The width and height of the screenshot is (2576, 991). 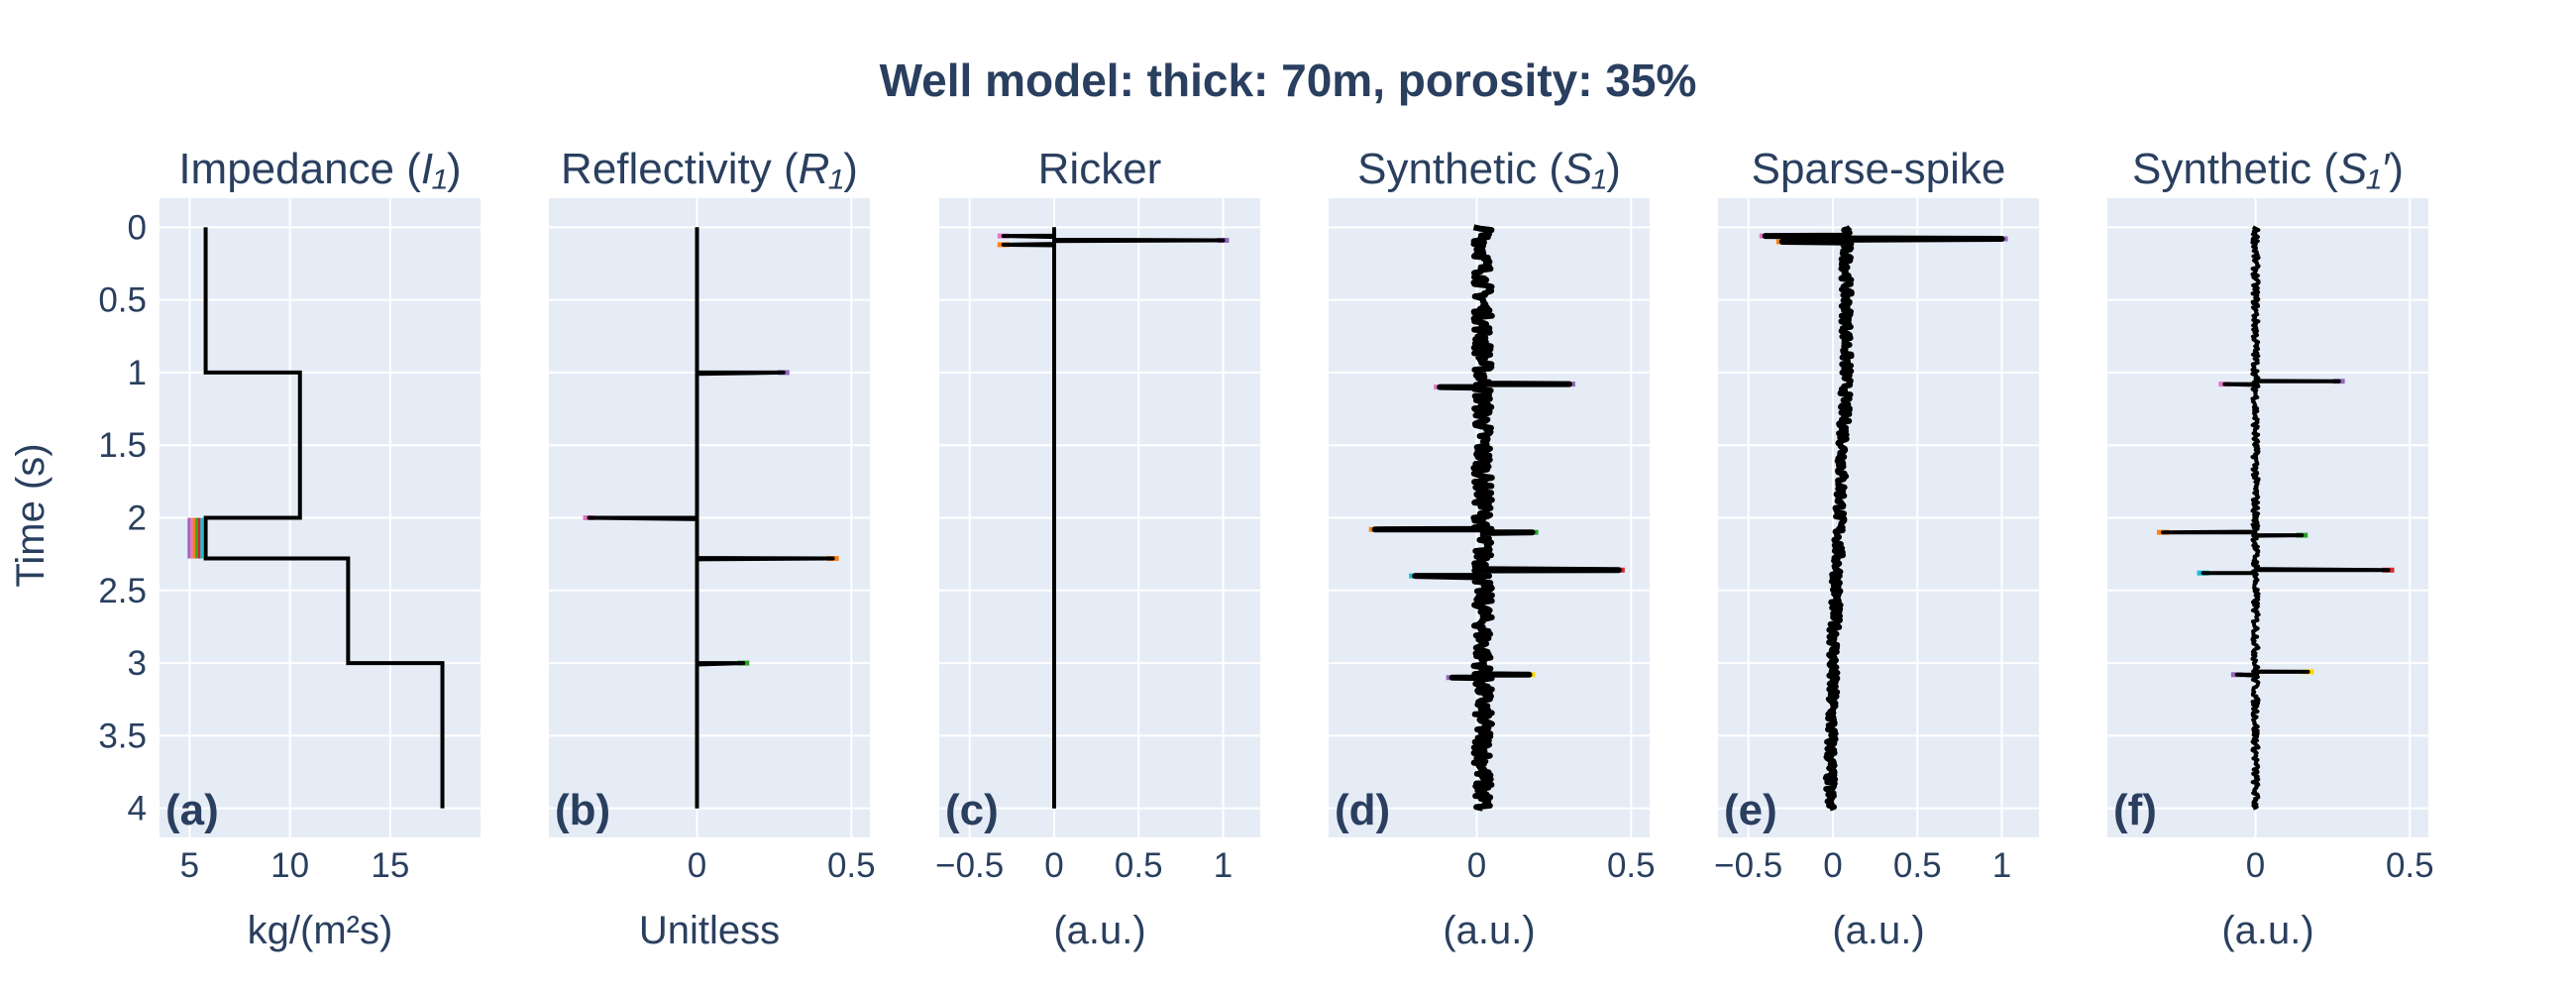 What do you see at coordinates (189, 865) in the screenshot?
I see `x-tick-label: 5` at bounding box center [189, 865].